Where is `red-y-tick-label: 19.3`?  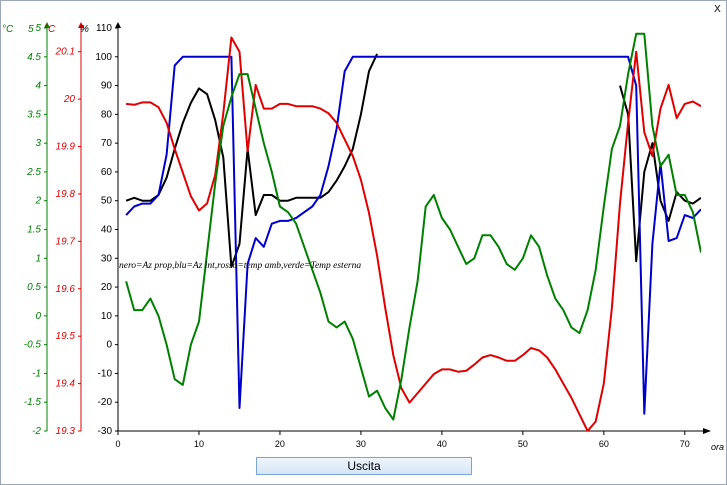 red-y-tick-label: 19.3 is located at coordinates (66, 431).